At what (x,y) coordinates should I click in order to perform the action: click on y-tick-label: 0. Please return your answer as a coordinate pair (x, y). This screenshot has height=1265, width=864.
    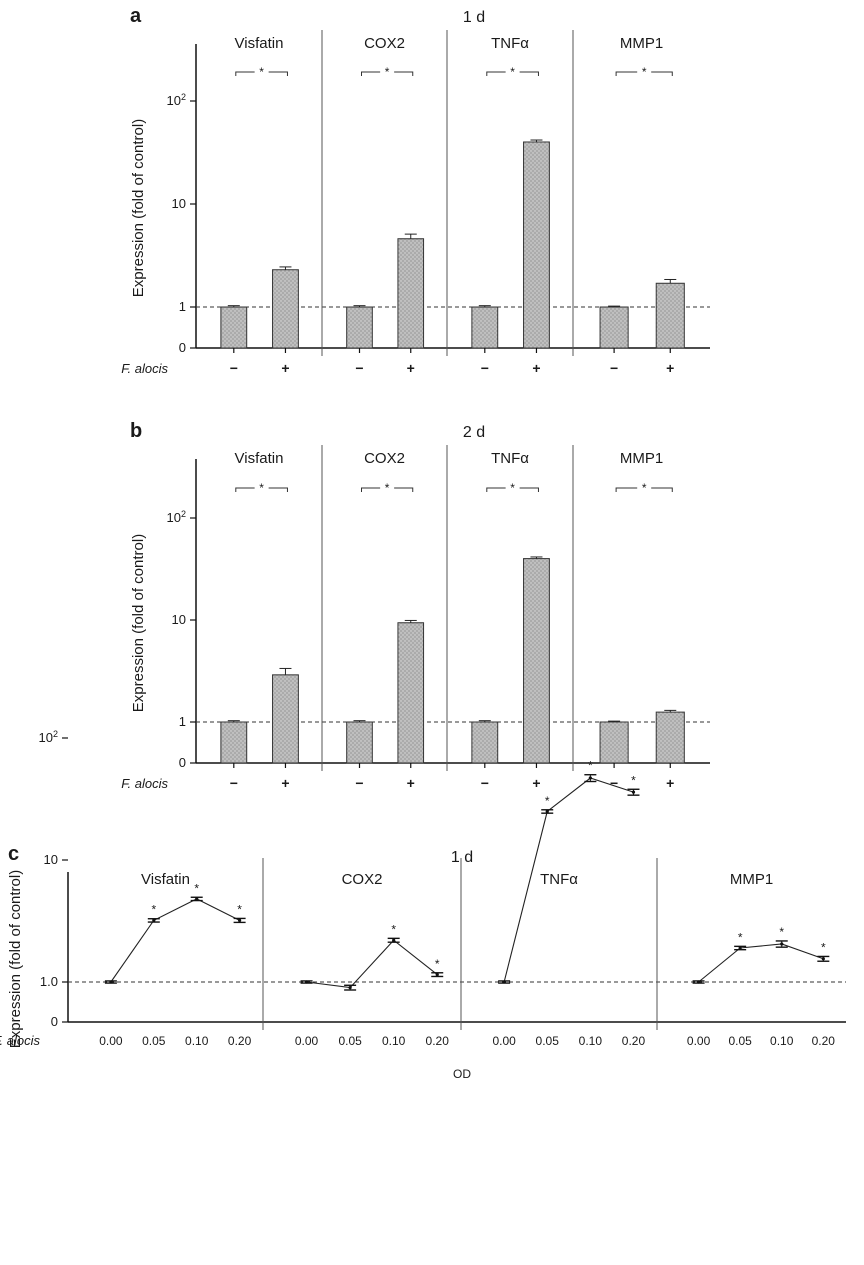
    Looking at the image, I should click on (54, 1021).